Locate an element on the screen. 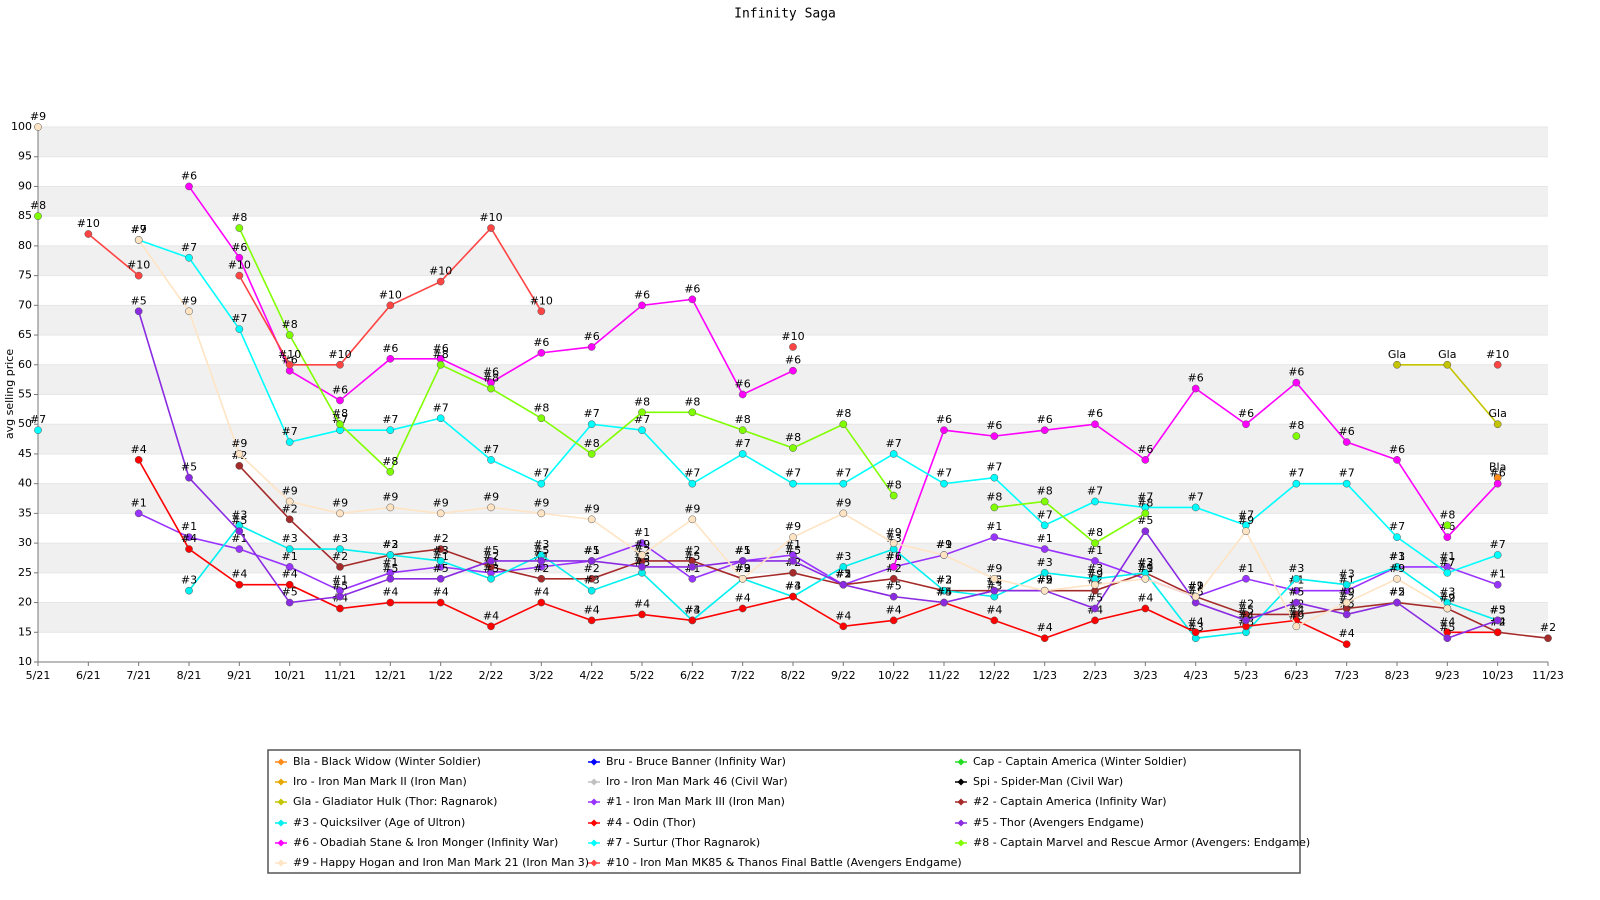  legend-label: Gla - Gladiator Hulk (Thor: Ragnarok) is located at coordinates (395, 801).